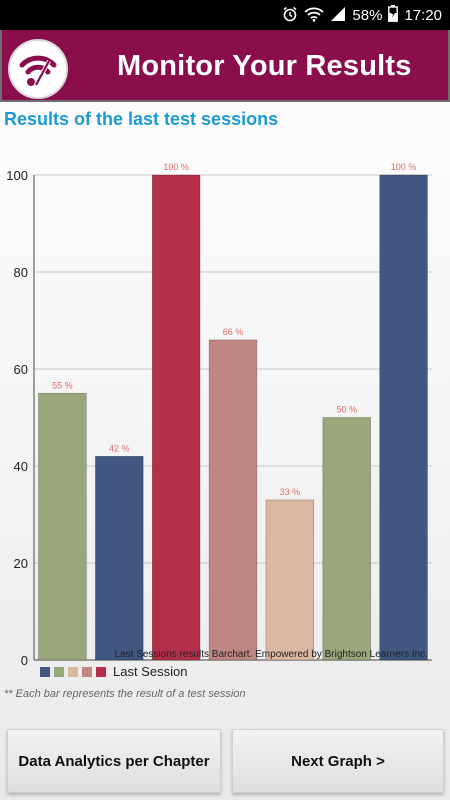  What do you see at coordinates (21, 466) in the screenshot?
I see `y-tick-label: 40` at bounding box center [21, 466].